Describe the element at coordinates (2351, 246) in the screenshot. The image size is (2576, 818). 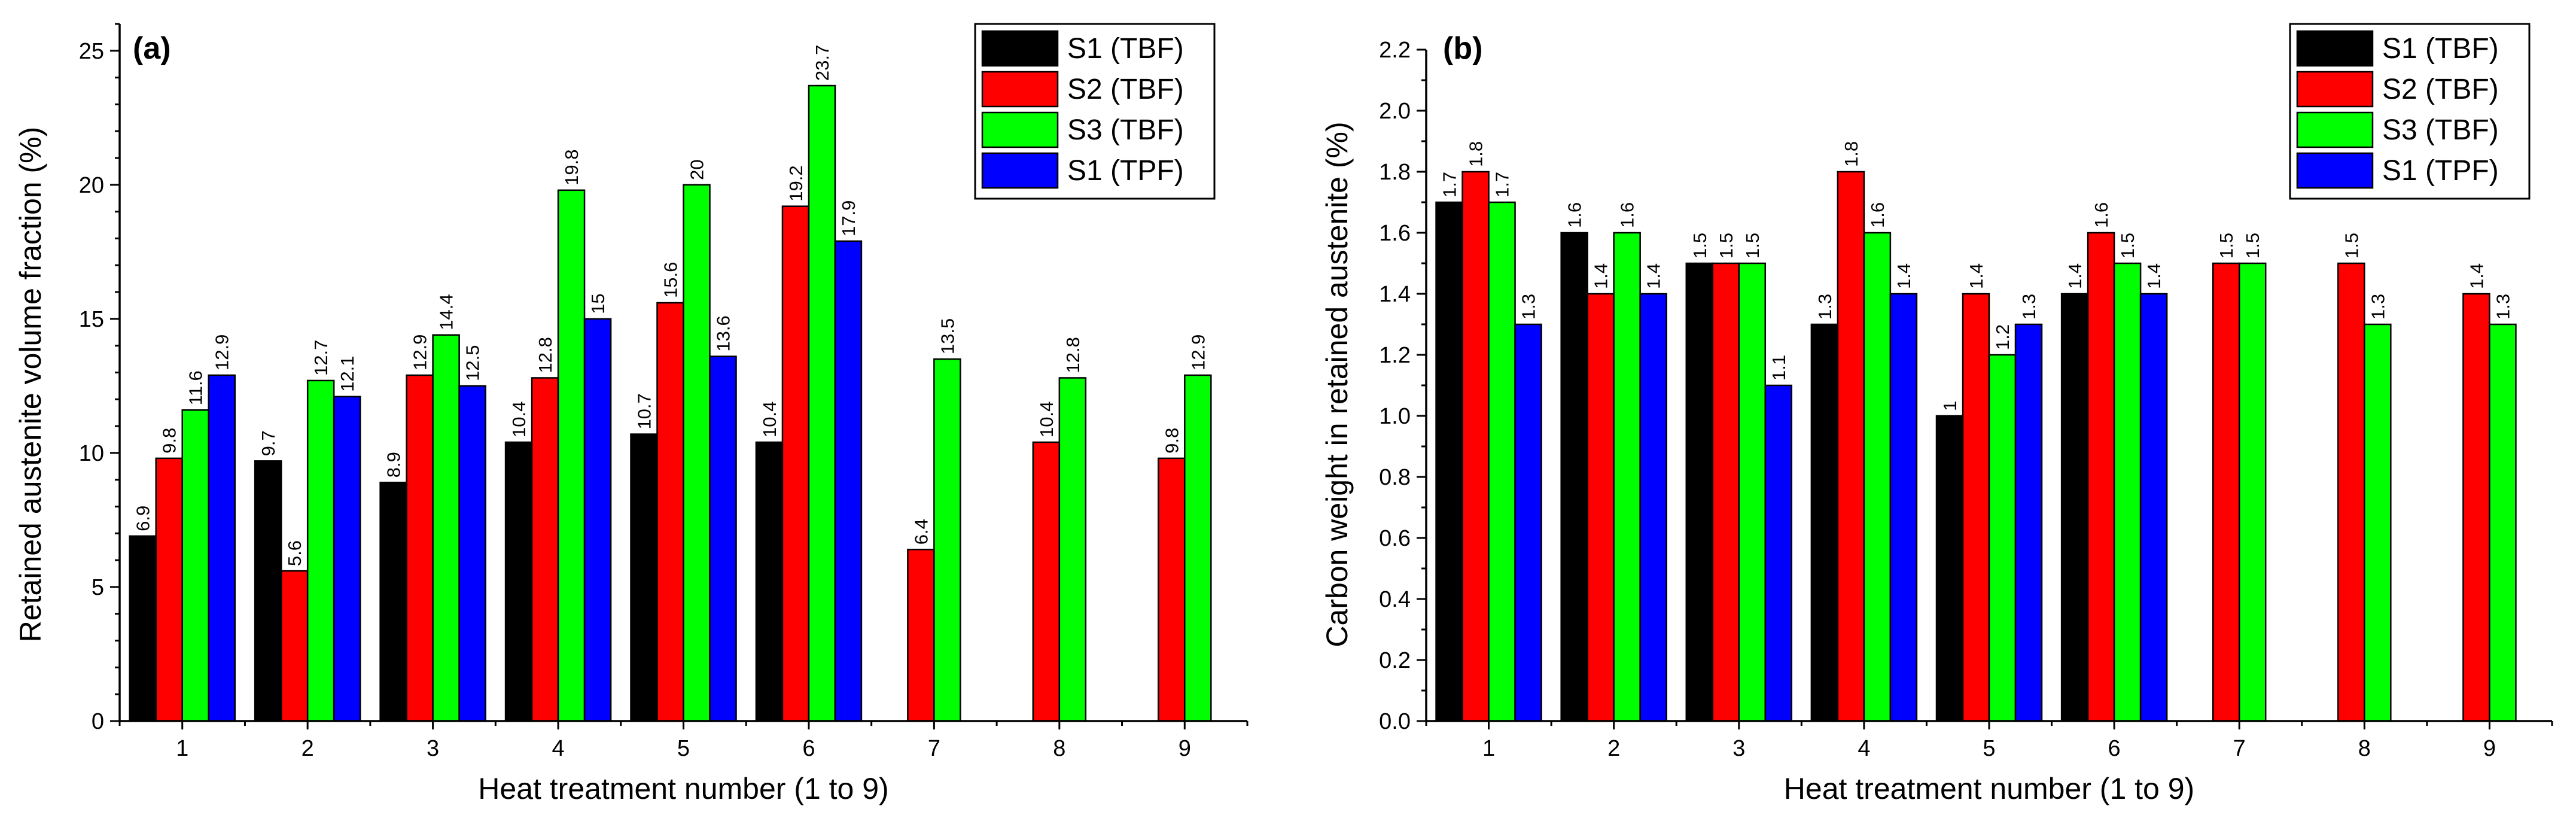
I see `data-label: 1.5` at that location.